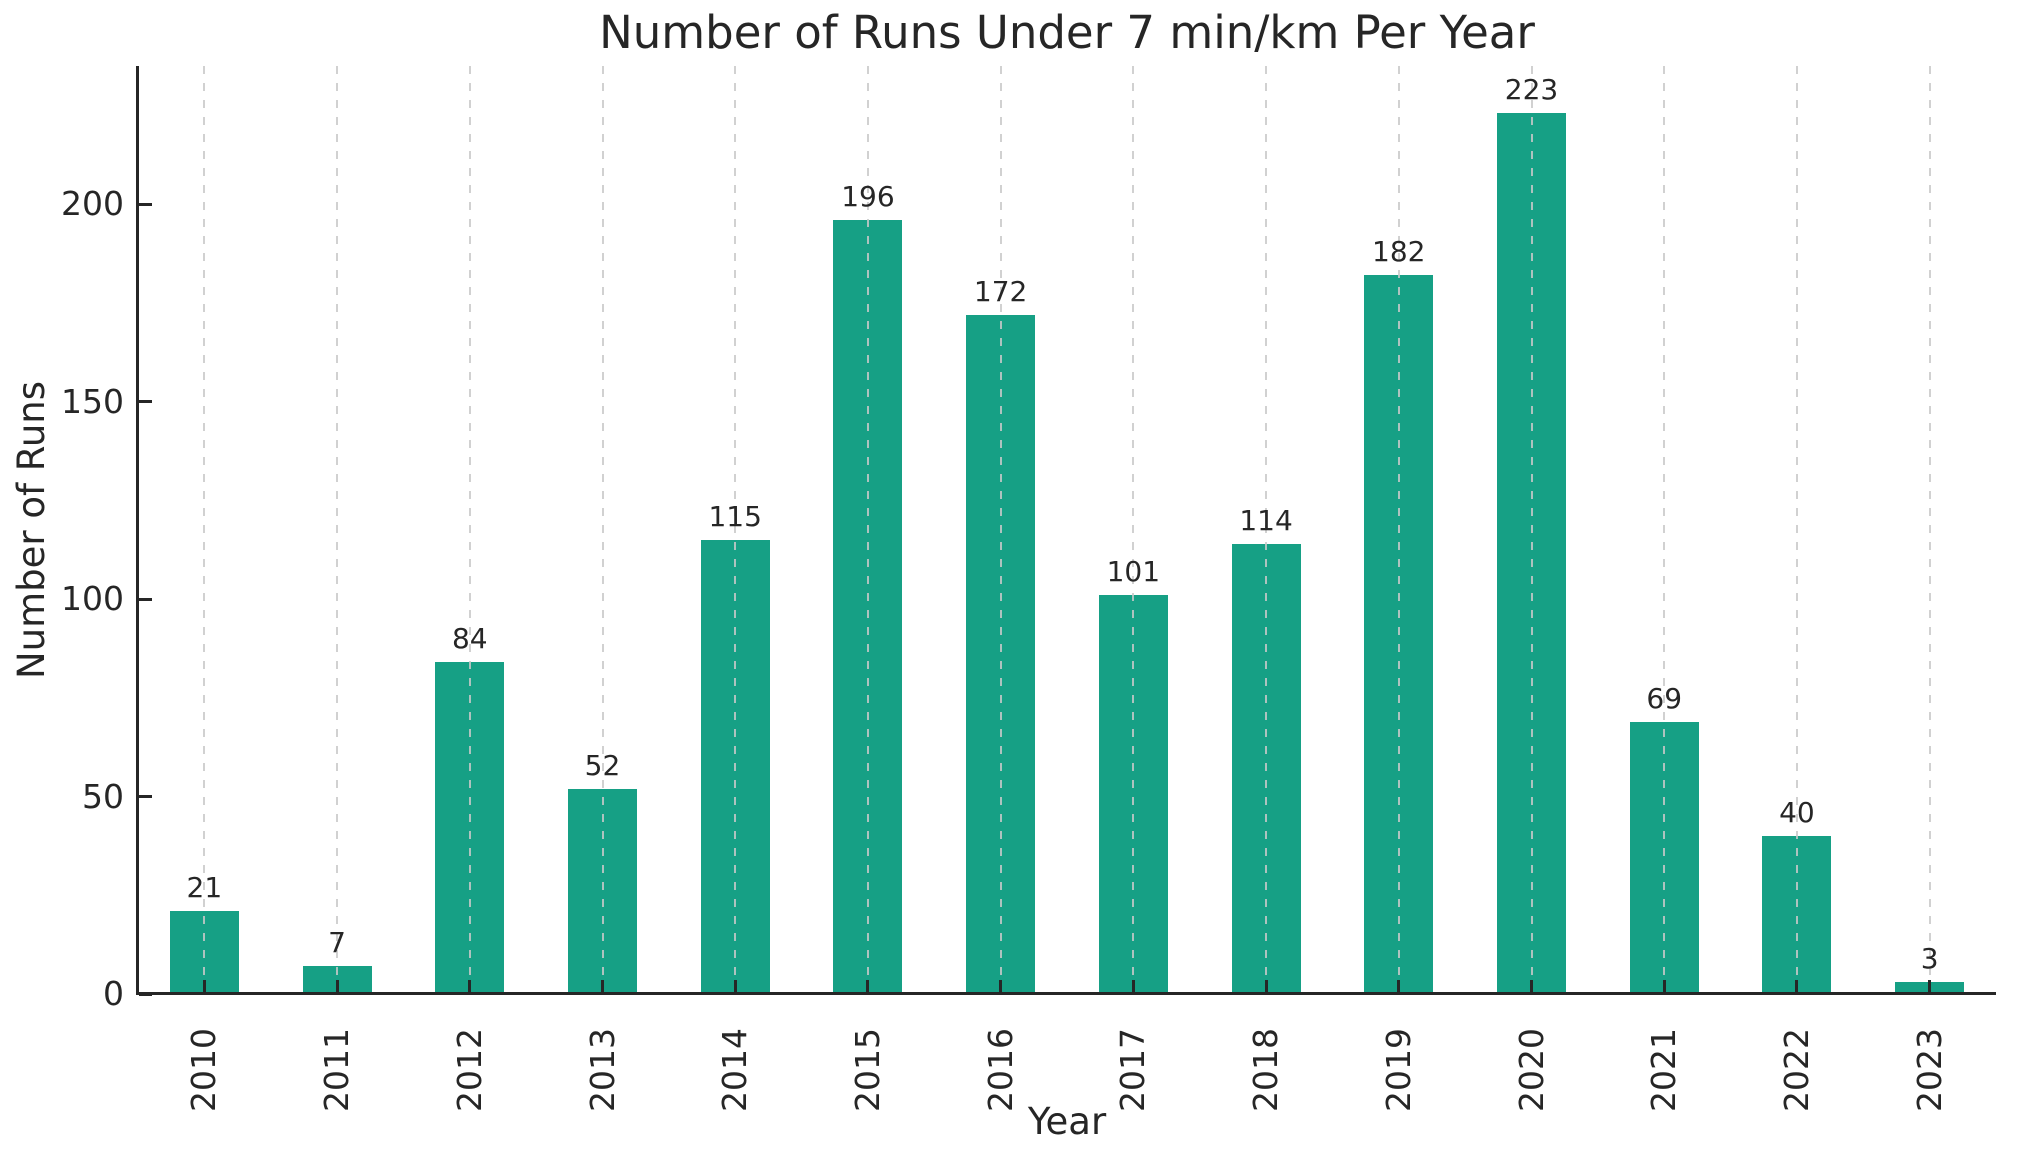 The image size is (2017, 1153). I want to click on y-tick-label: 50, so click(103, 796).